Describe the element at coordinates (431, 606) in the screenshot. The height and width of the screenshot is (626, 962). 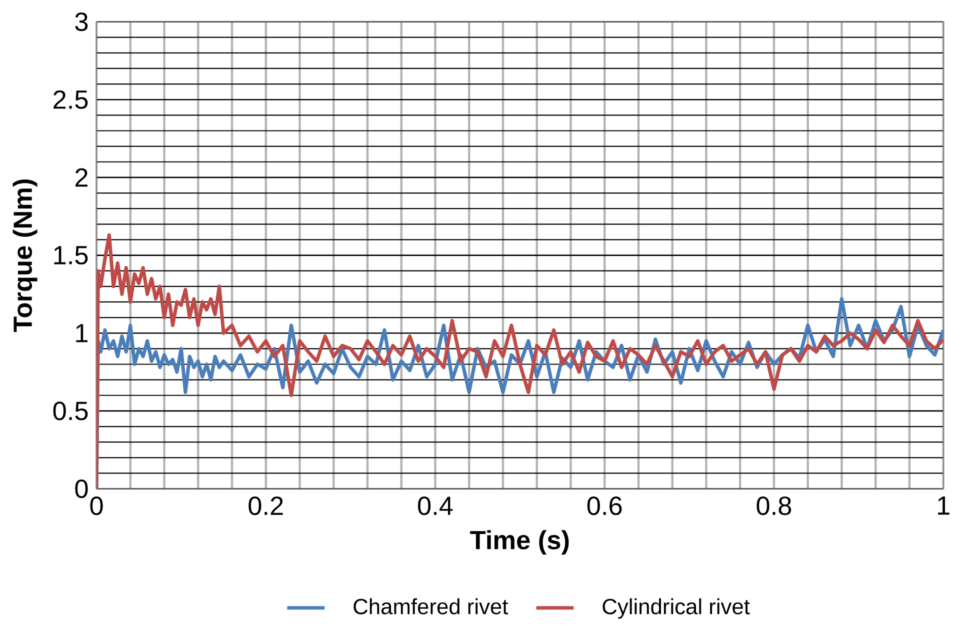
I see `legend-label: Chamfered rivet` at that location.